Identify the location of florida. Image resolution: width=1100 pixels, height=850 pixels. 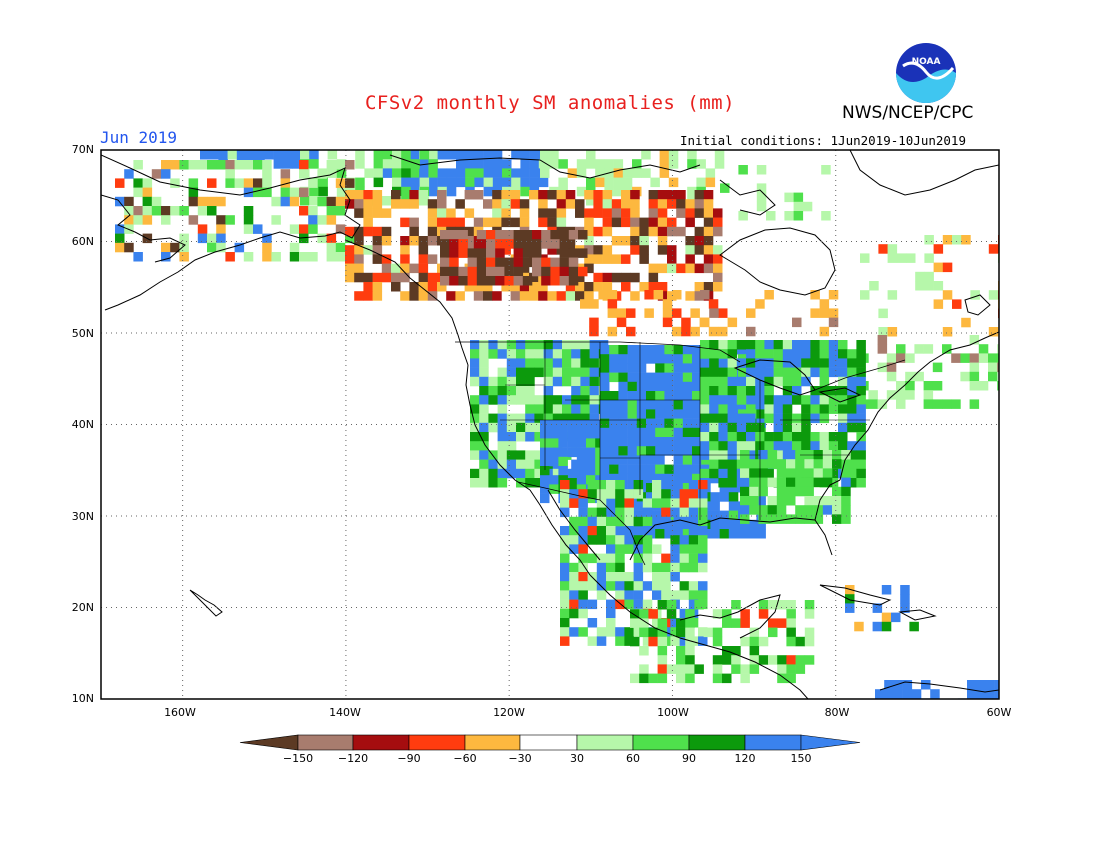
(827, 500).